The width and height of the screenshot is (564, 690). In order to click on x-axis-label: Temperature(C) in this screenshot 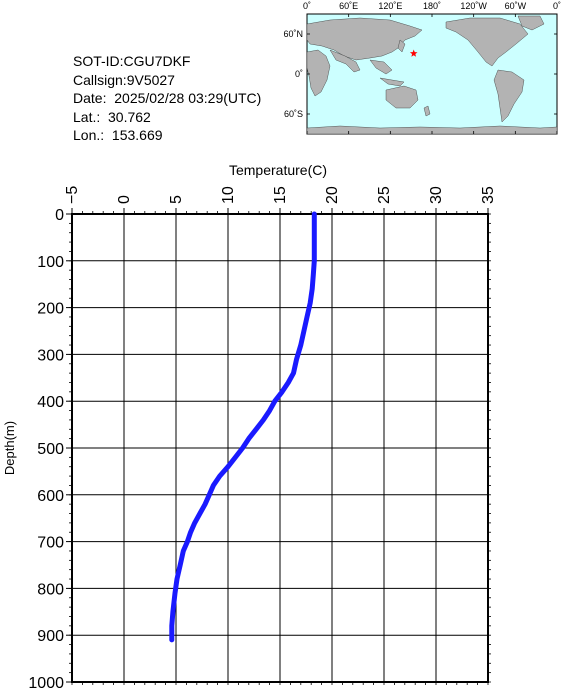, I will do `click(278, 170)`.